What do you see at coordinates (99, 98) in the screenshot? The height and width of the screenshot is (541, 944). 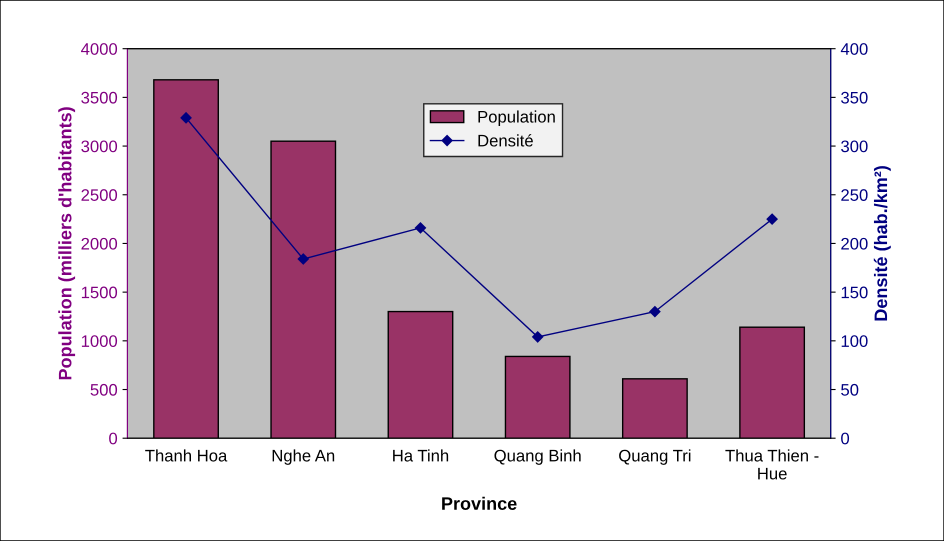 I see `y-tick-label: 3500` at bounding box center [99, 98].